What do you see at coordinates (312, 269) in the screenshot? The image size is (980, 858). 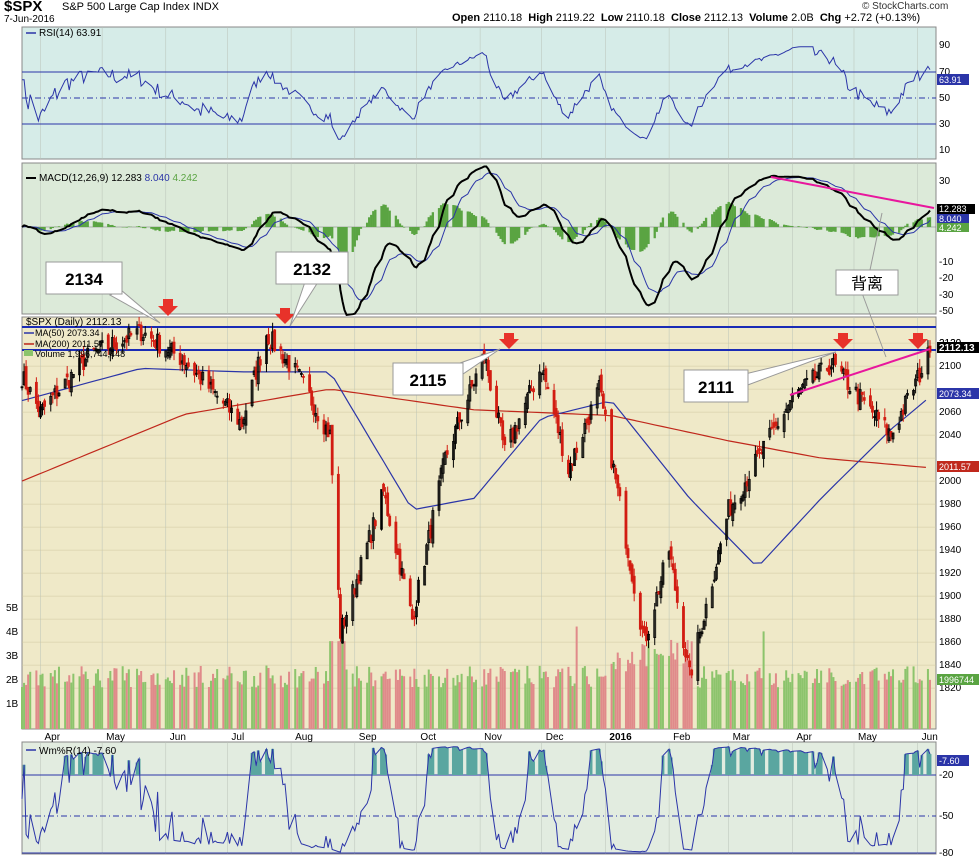 I see `callout-2132-text: 2132` at bounding box center [312, 269].